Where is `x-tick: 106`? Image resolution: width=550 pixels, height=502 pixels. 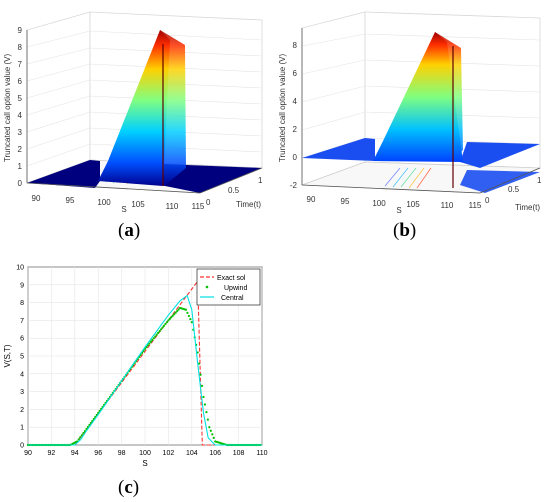
x-tick: 106 is located at coordinates (215, 453).